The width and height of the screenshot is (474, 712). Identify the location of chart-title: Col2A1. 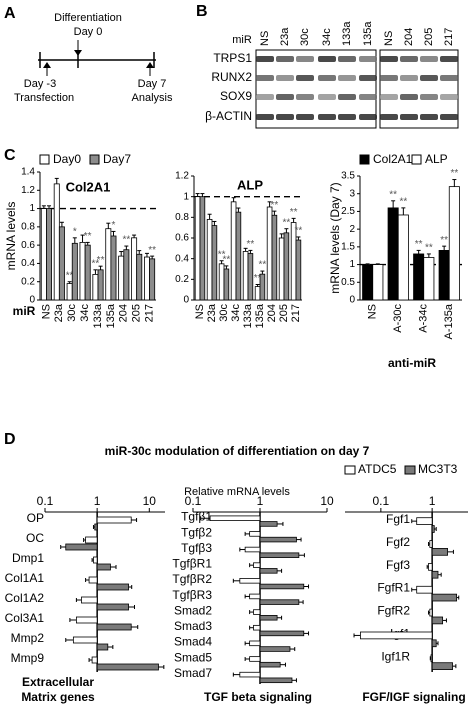
(88, 186).